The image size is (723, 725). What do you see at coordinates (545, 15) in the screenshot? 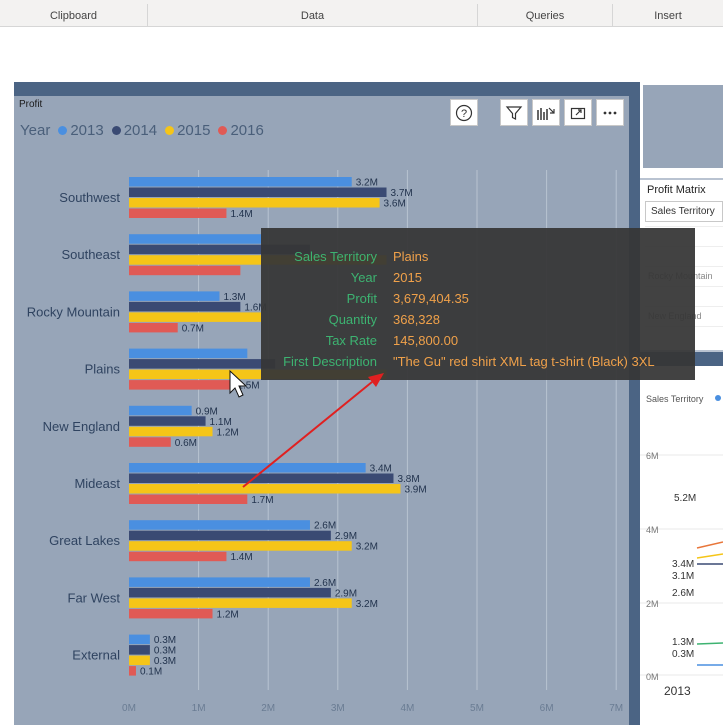
I see `ribbon-group-queries: Queries` at bounding box center [545, 15].